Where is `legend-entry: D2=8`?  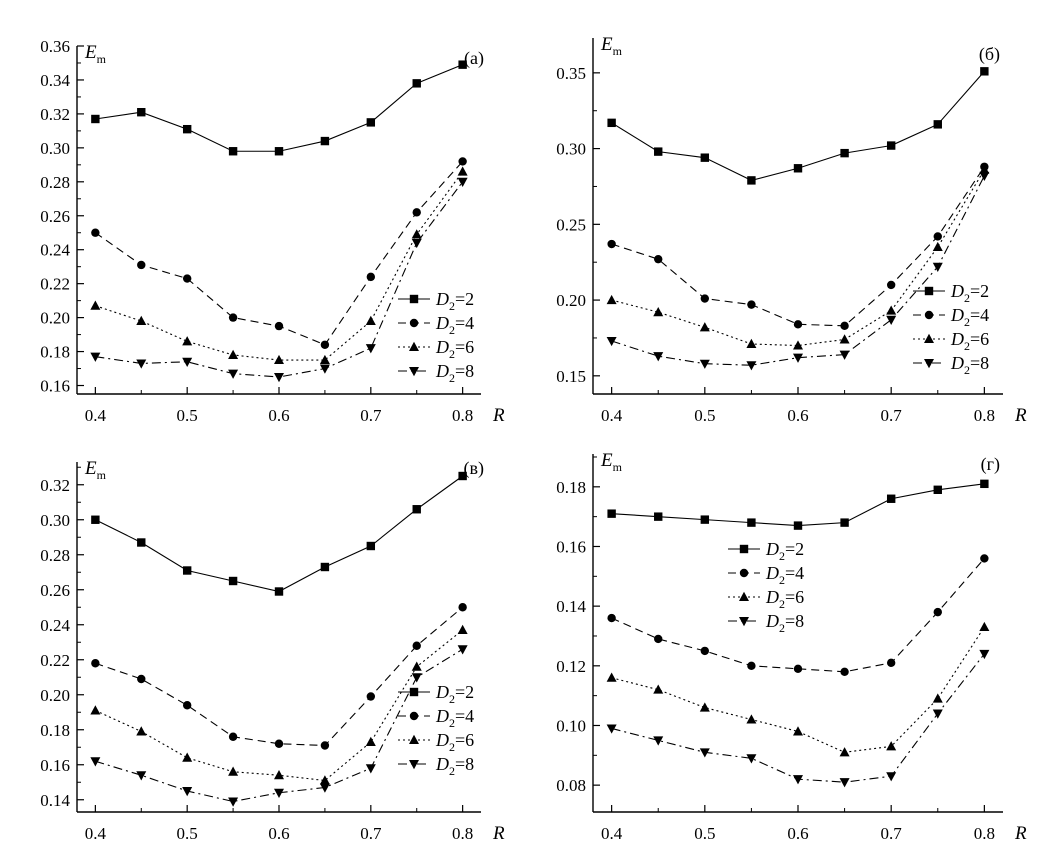
legend-entry: D2=8 is located at coordinates (766, 623).